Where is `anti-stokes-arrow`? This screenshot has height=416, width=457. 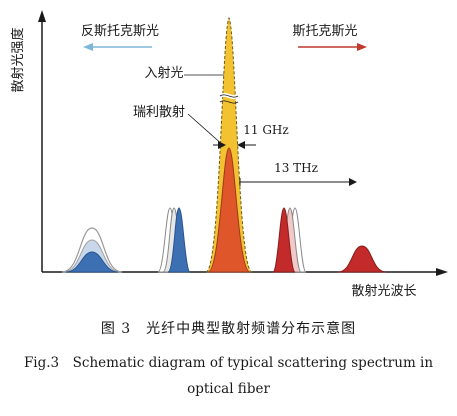
anti-stokes-arrow is located at coordinates (117, 47).